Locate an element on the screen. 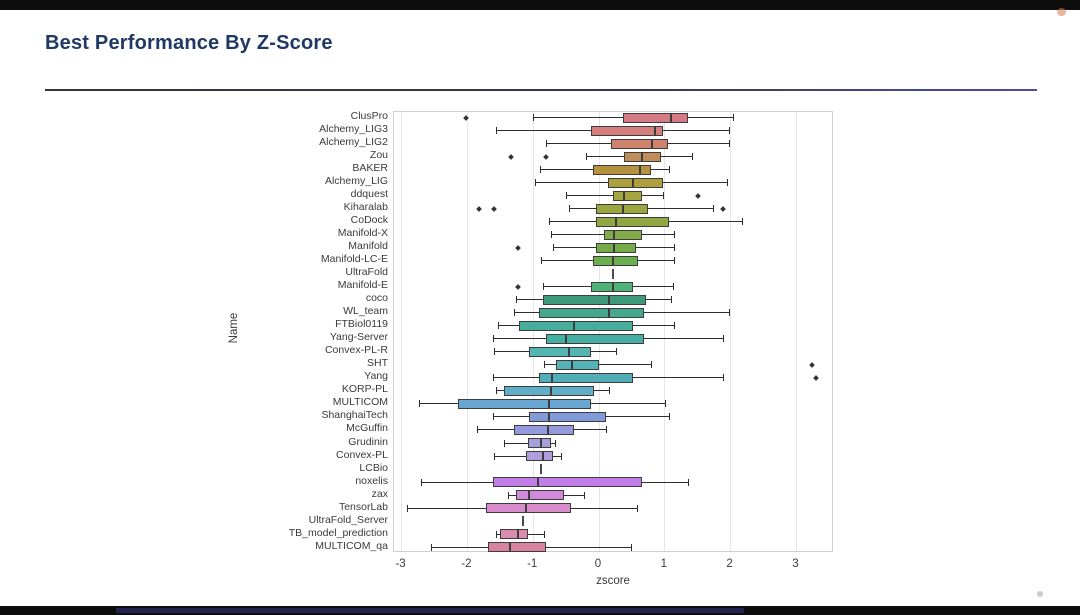  y-tick-label: KORP-PL is located at coordinates (364, 389).